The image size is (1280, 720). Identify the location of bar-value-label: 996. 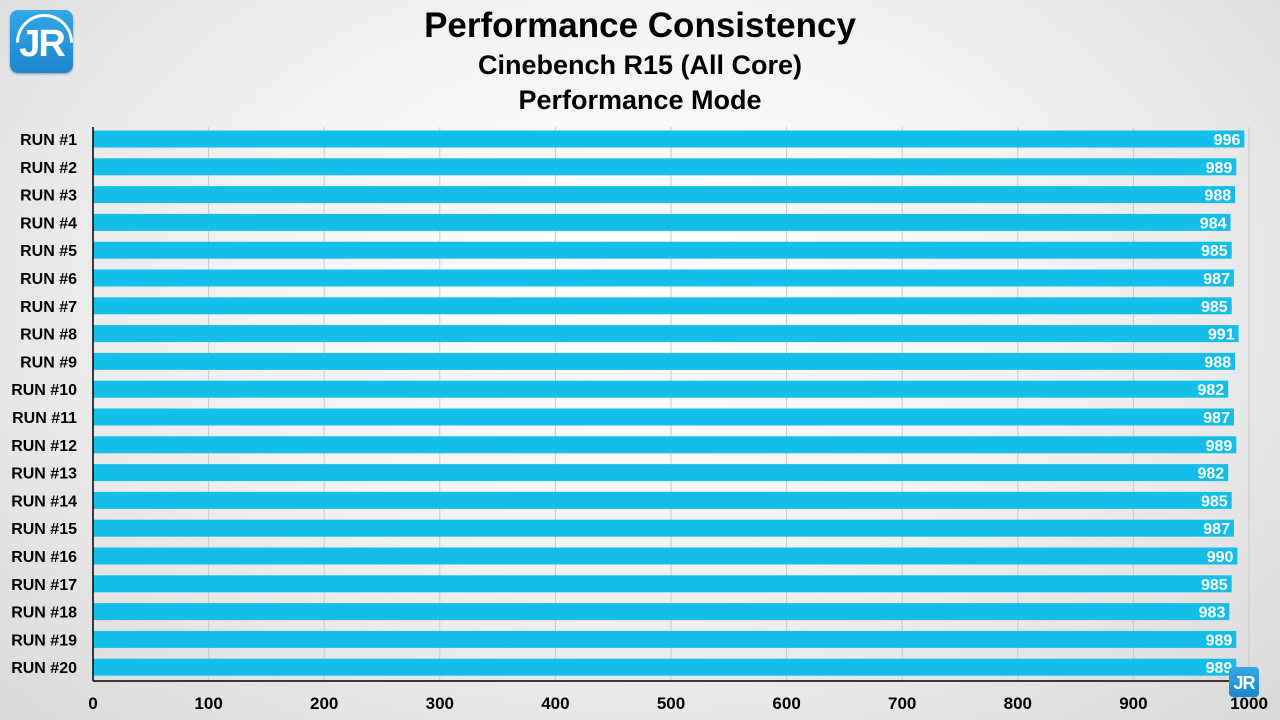
(1227, 140).